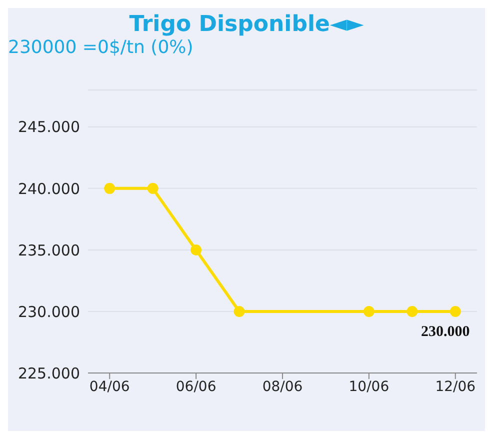  What do you see at coordinates (445, 332) in the screenshot?
I see `annotation: 230.000` at bounding box center [445, 332].